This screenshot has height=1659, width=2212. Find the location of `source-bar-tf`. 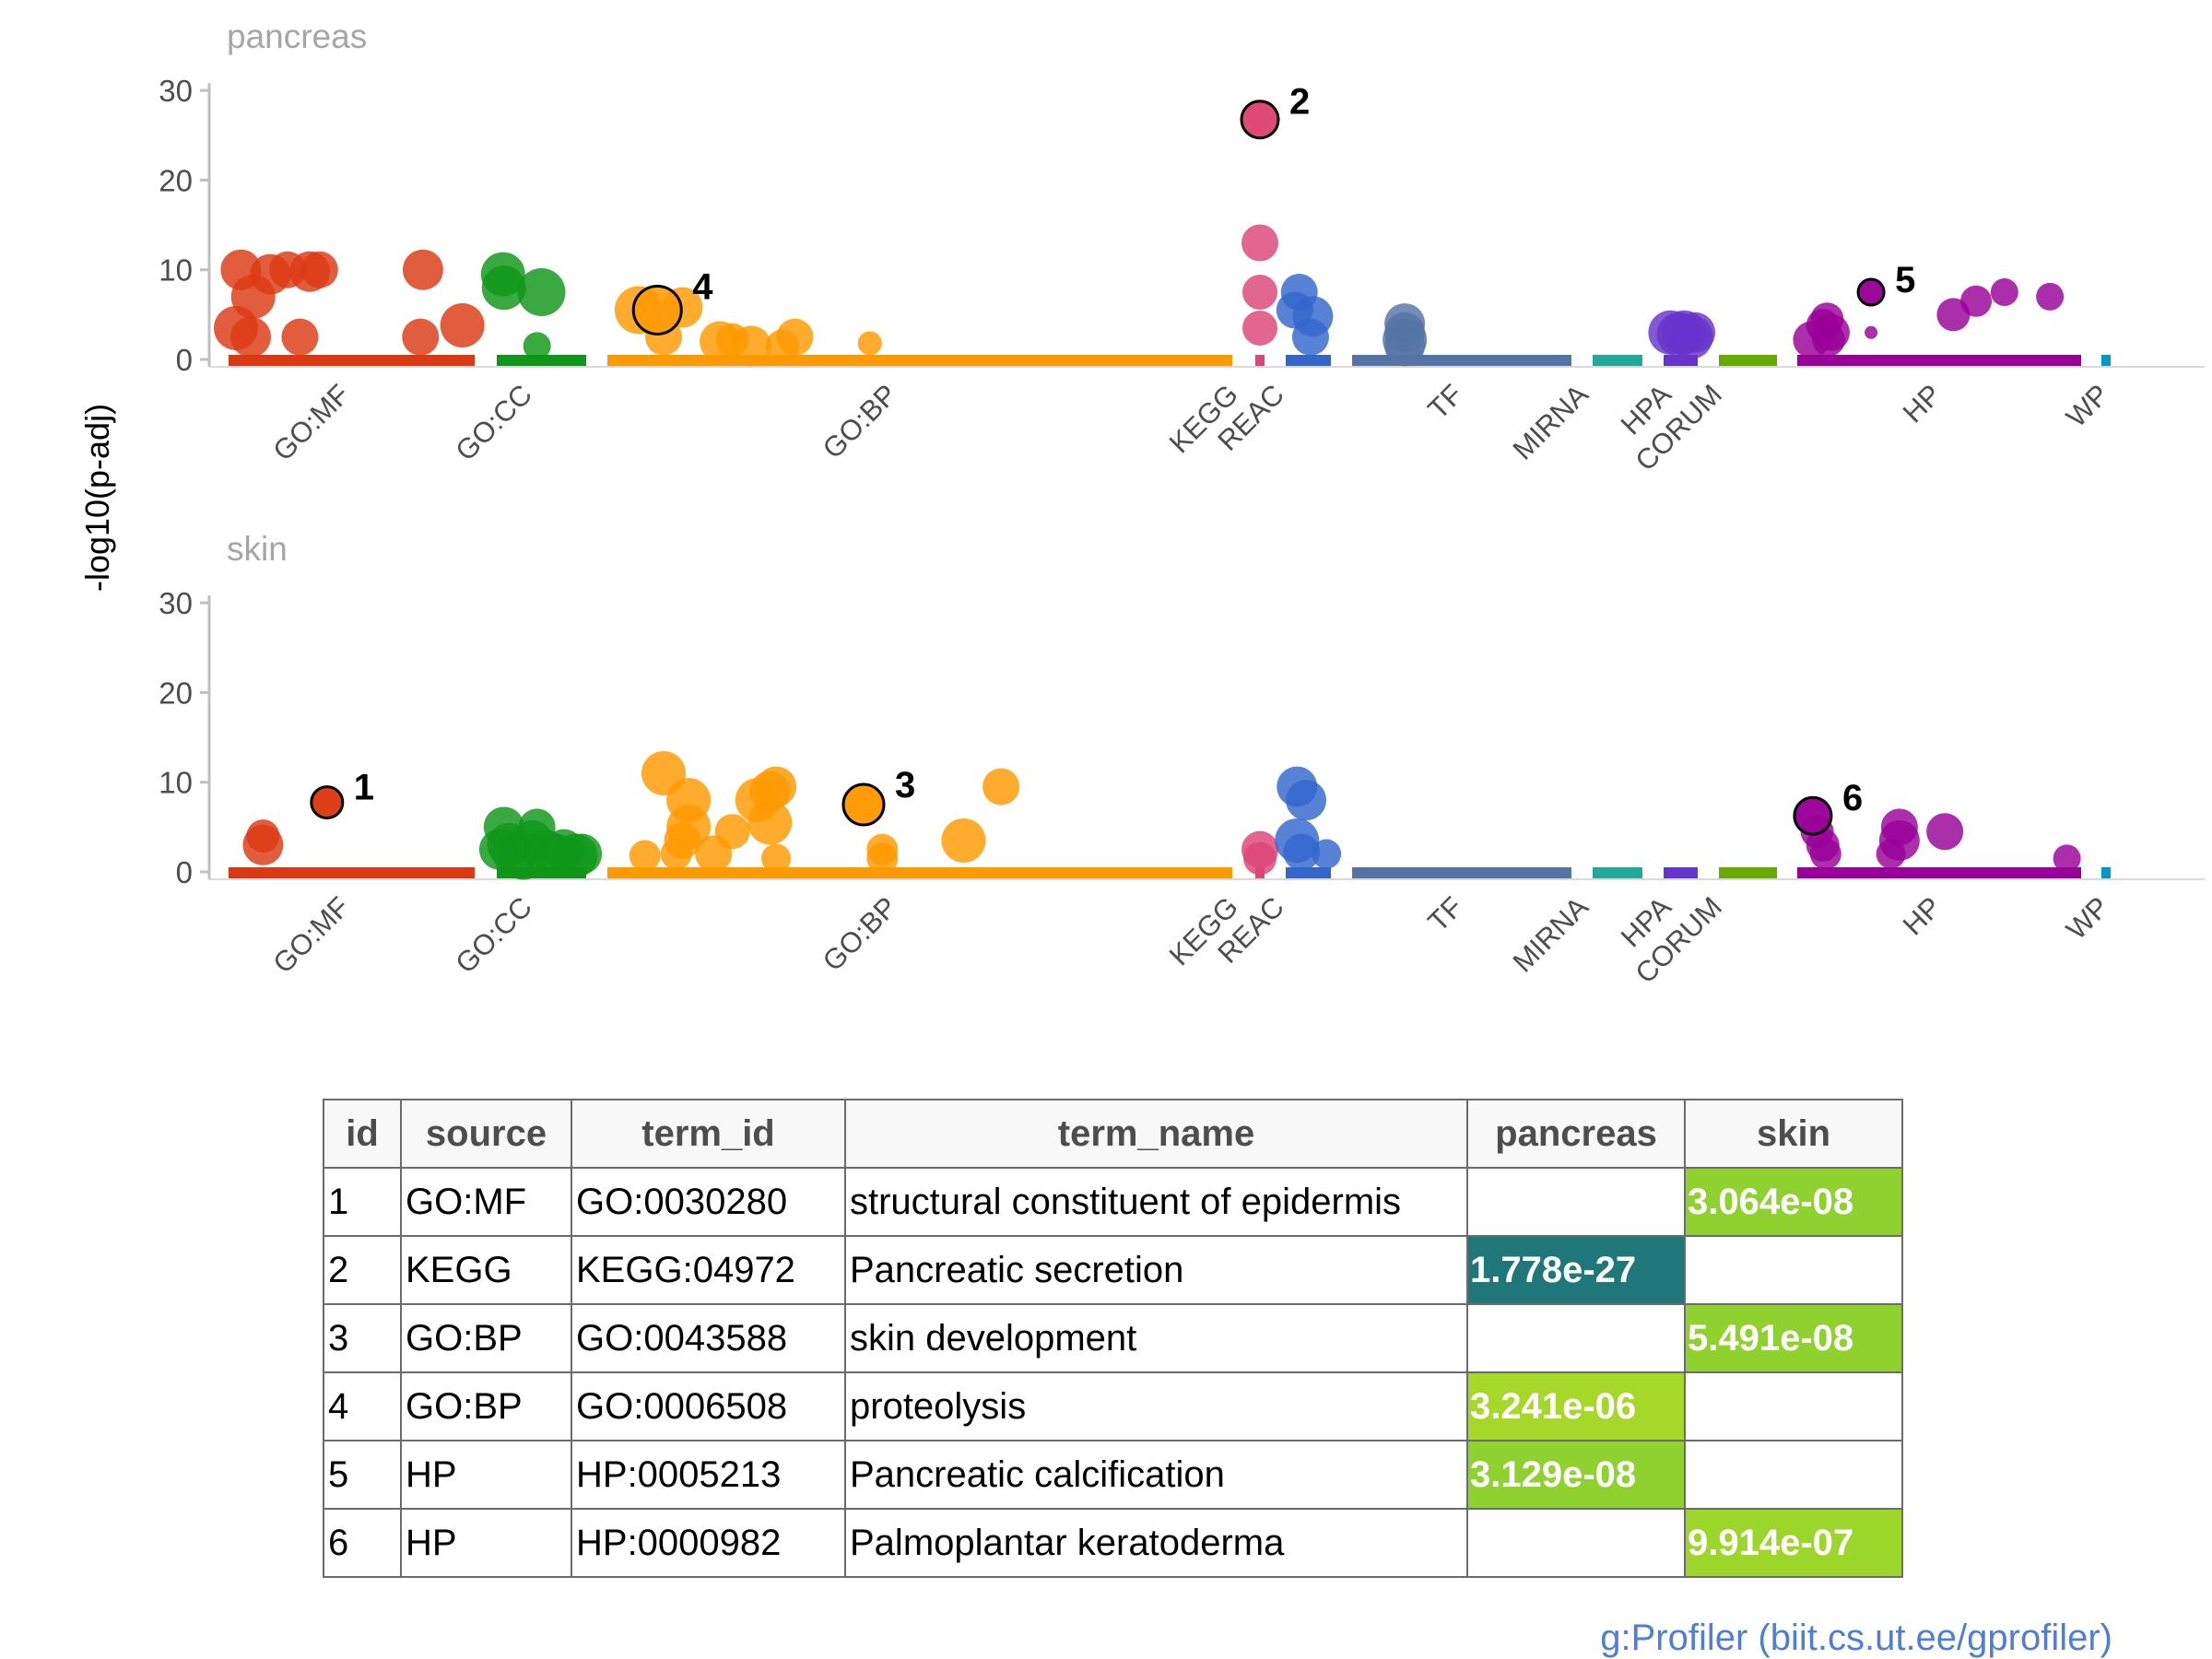

source-bar-tf is located at coordinates (1461, 872).